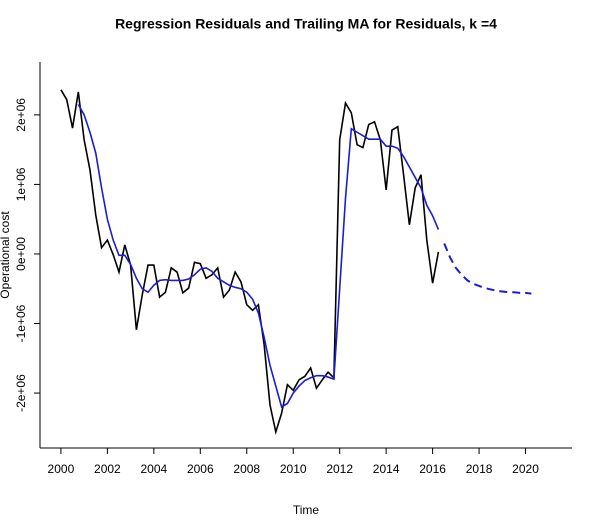 This screenshot has height=527, width=591. What do you see at coordinates (432, 469) in the screenshot?
I see `x-tick-label: 2016` at bounding box center [432, 469].